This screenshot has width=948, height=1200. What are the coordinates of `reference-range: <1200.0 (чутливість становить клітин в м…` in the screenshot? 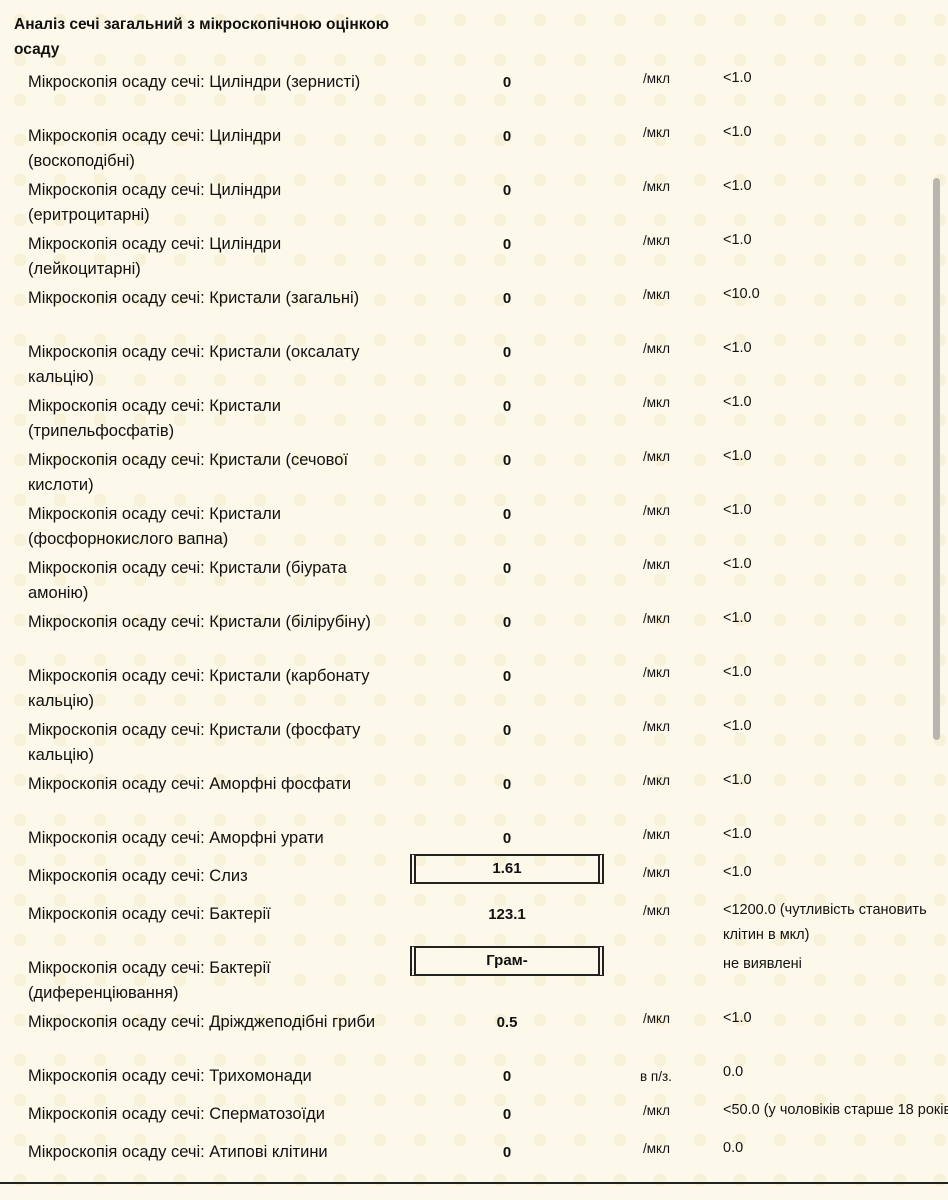 It's located at (825, 922).